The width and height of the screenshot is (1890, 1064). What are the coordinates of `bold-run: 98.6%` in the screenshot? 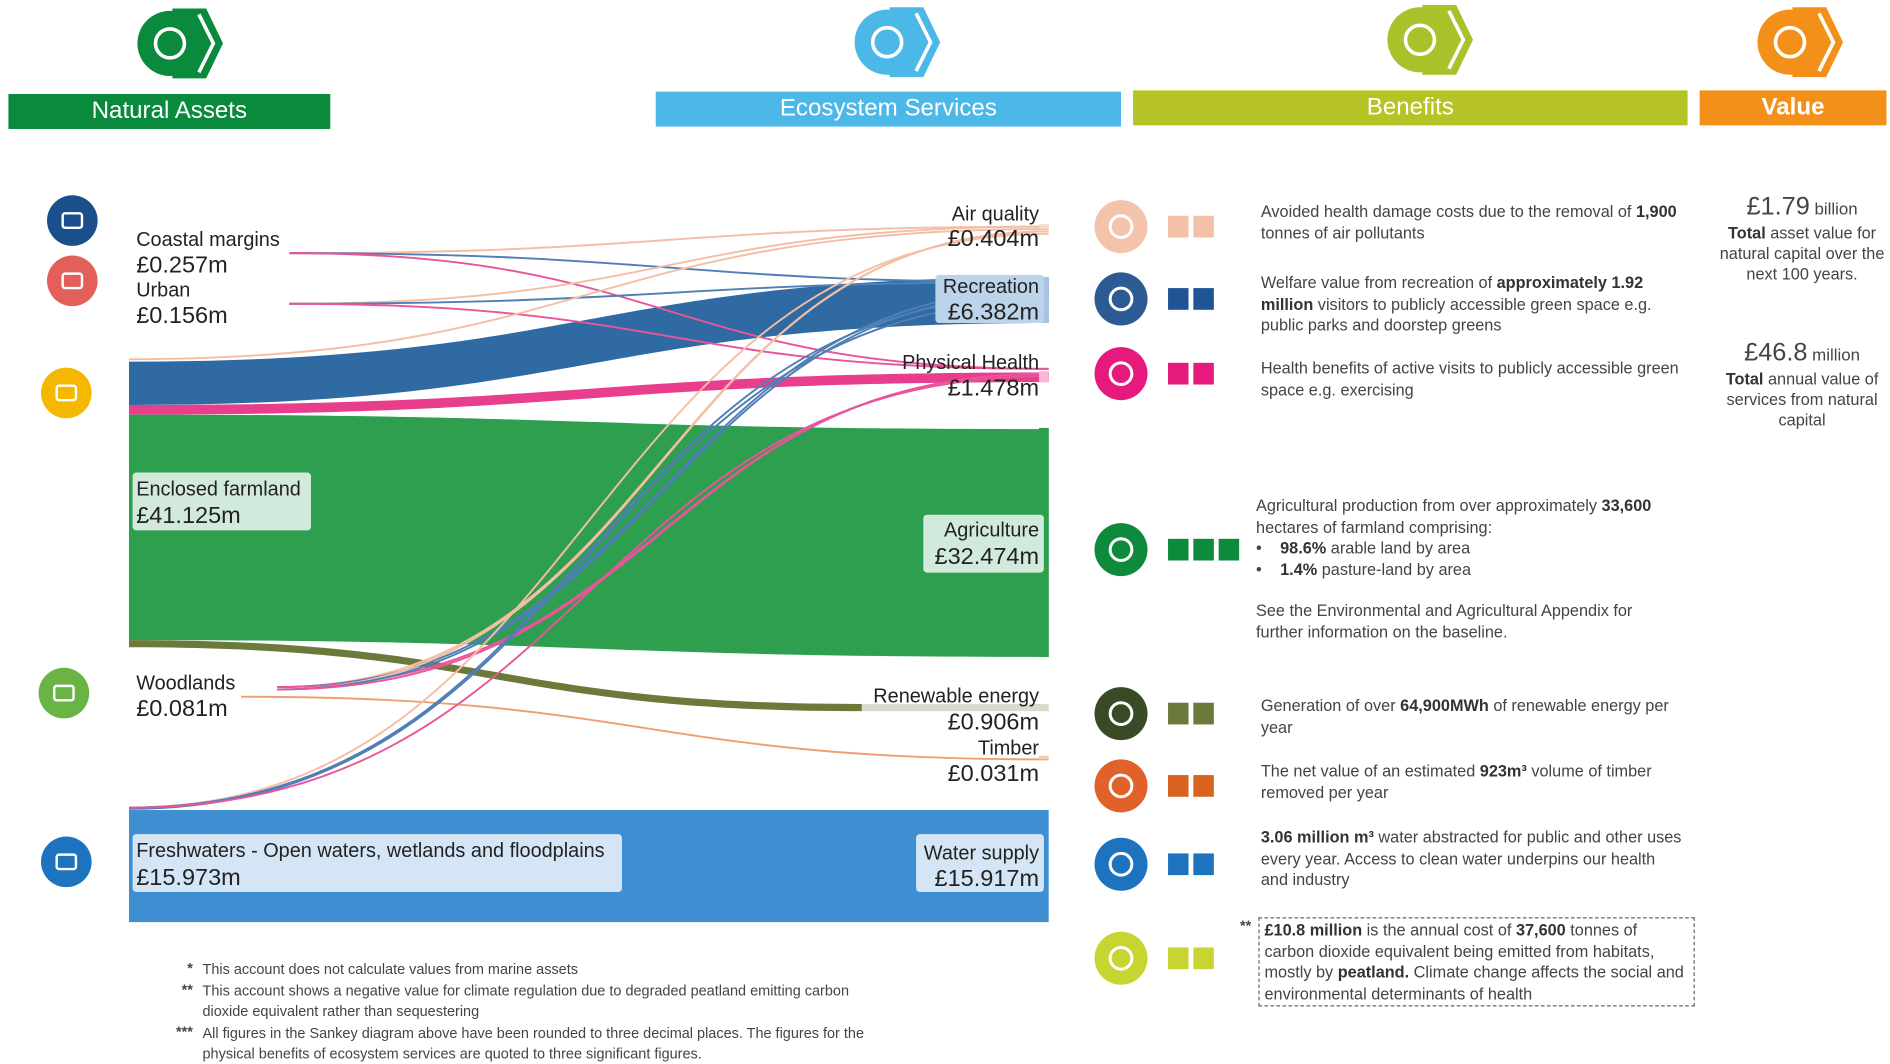 It's located at (1303, 547).